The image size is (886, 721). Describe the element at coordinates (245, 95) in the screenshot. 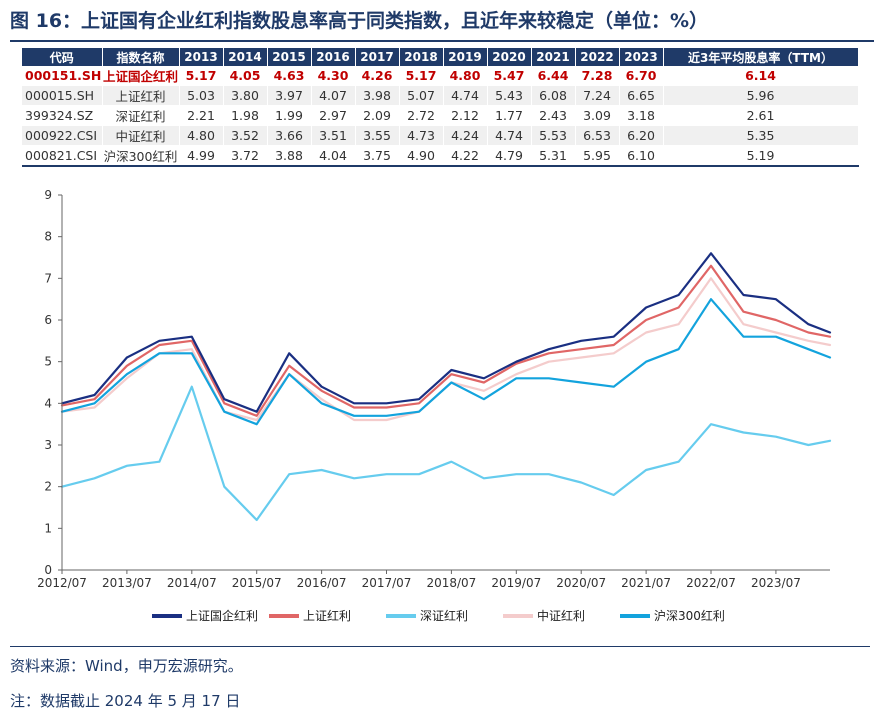

I see `table-cell: 3.80` at that location.